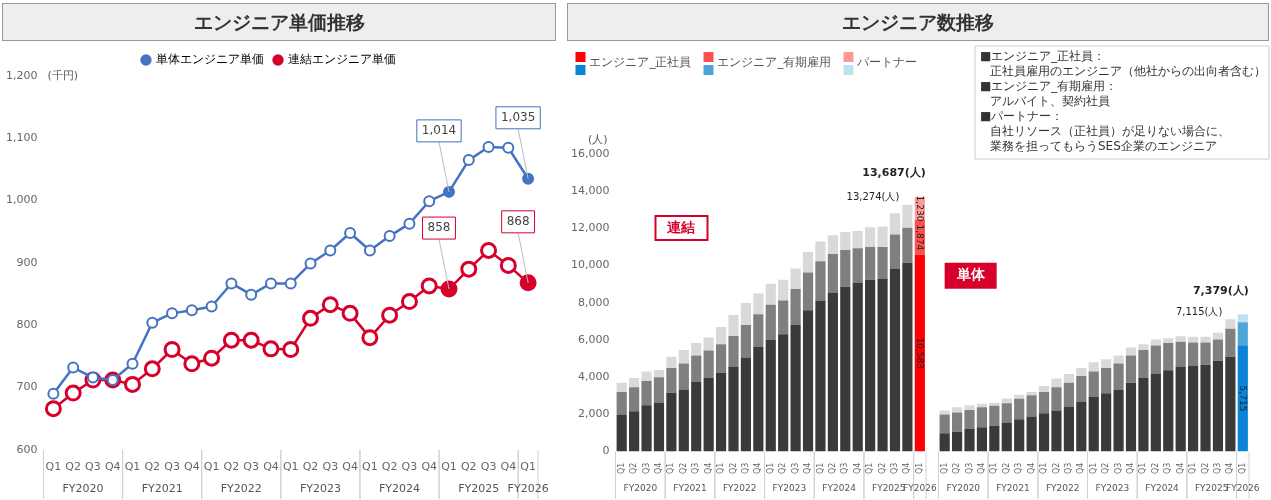 This screenshot has width=1271, height=500. What do you see at coordinates (21, 138) in the screenshot?
I see `y-tick-label: 1,100` at bounding box center [21, 138].